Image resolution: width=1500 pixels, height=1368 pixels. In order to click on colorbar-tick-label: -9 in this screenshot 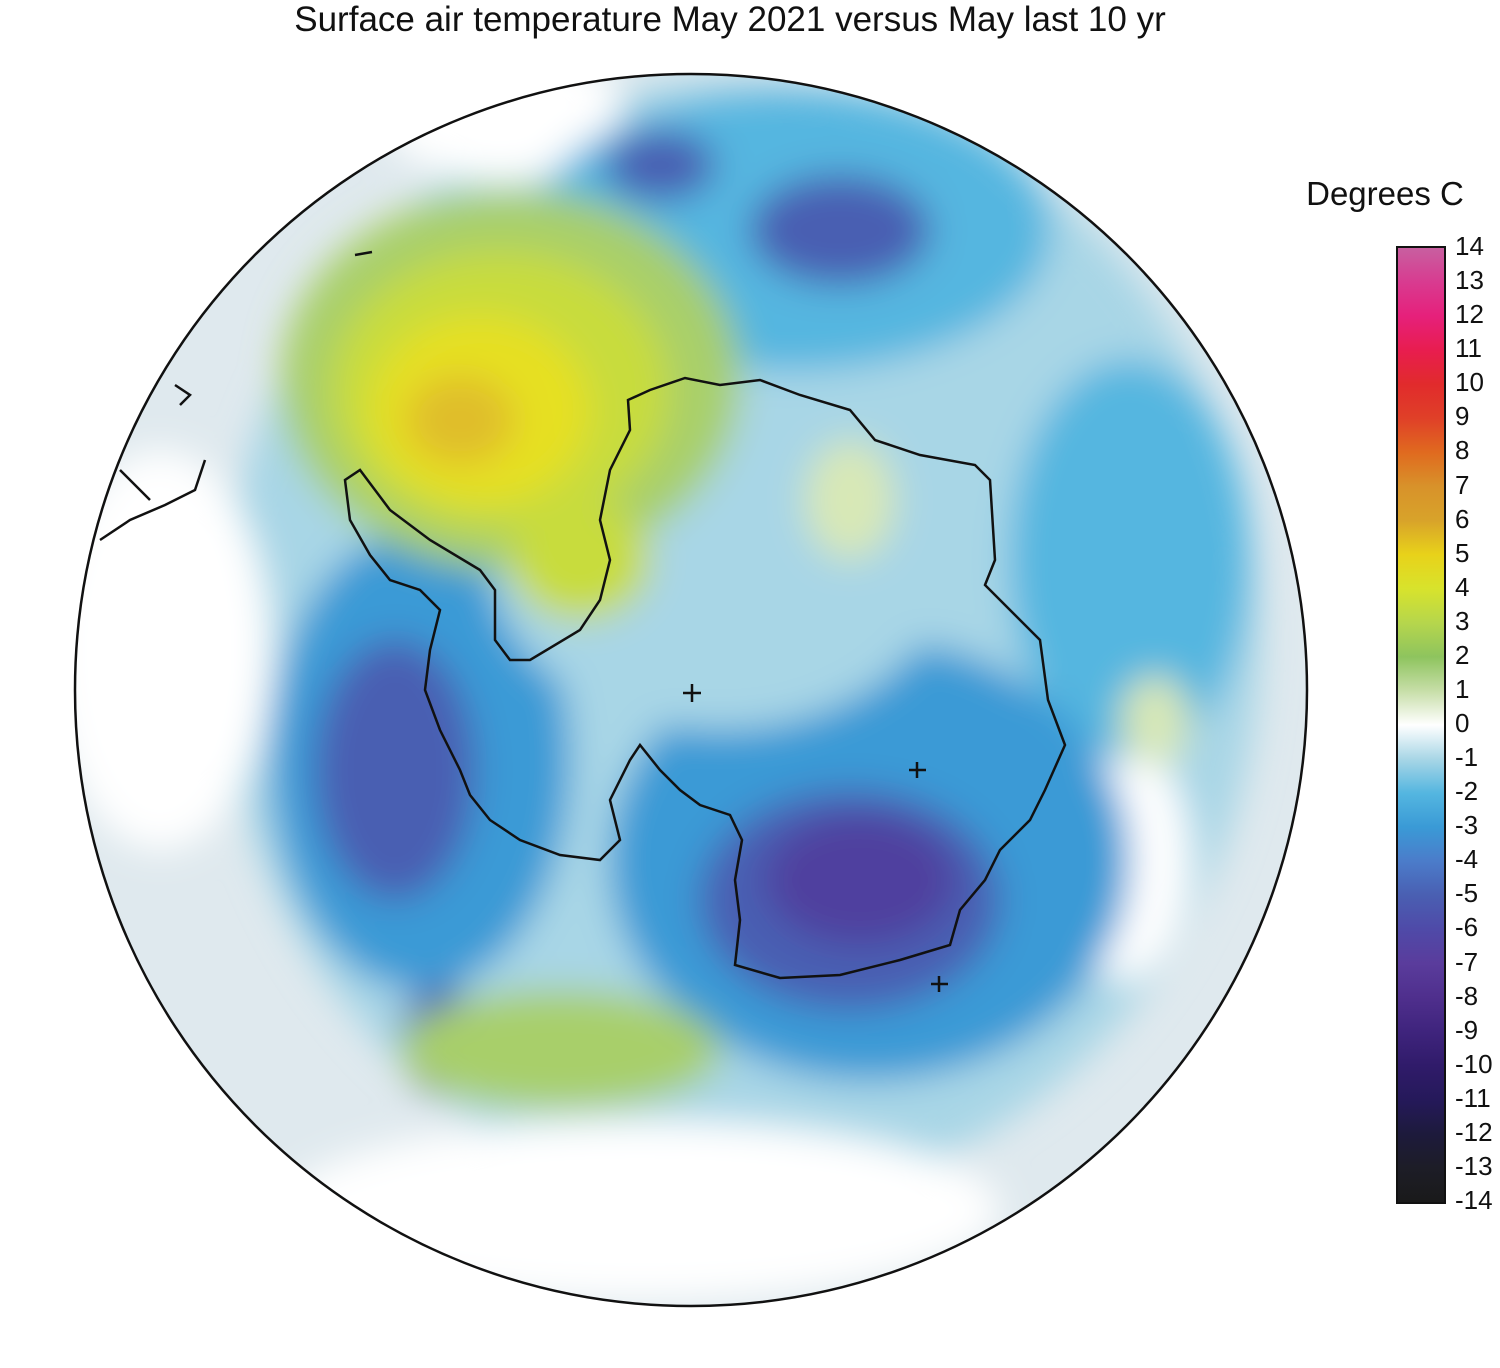, I will do `click(1467, 1029)`.